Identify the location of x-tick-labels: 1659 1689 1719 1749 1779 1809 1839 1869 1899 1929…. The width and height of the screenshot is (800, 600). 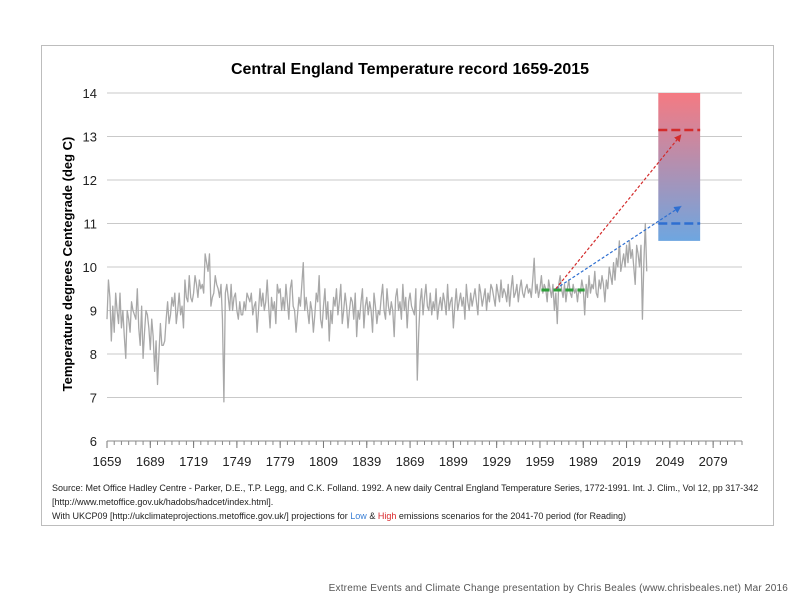
(410, 461).